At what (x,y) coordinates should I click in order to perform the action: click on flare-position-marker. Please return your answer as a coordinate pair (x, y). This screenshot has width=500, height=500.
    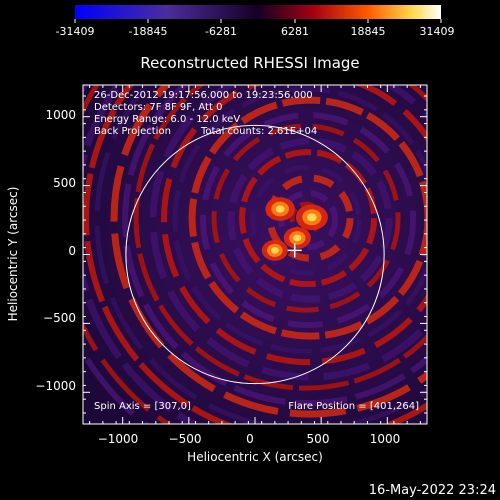
    Looking at the image, I should click on (294, 250).